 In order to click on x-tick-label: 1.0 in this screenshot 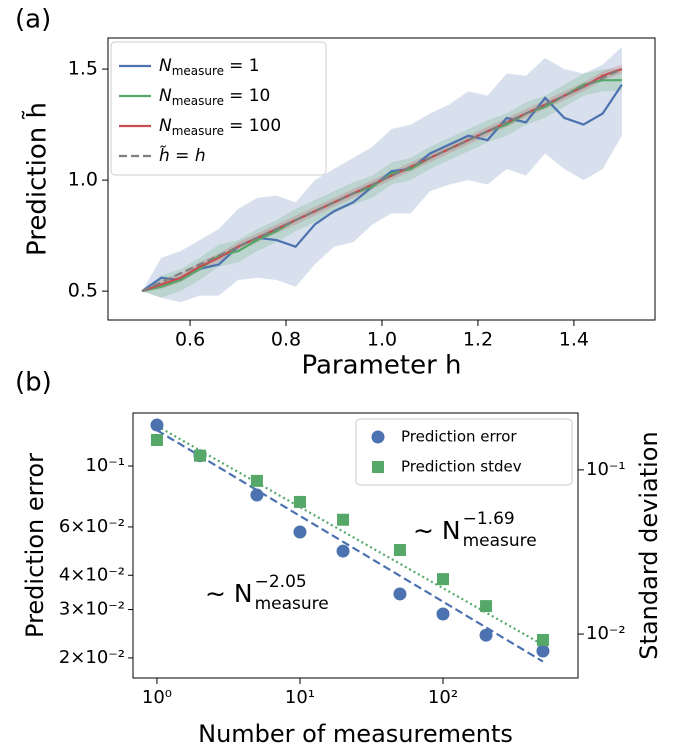, I will do `click(382, 340)`.